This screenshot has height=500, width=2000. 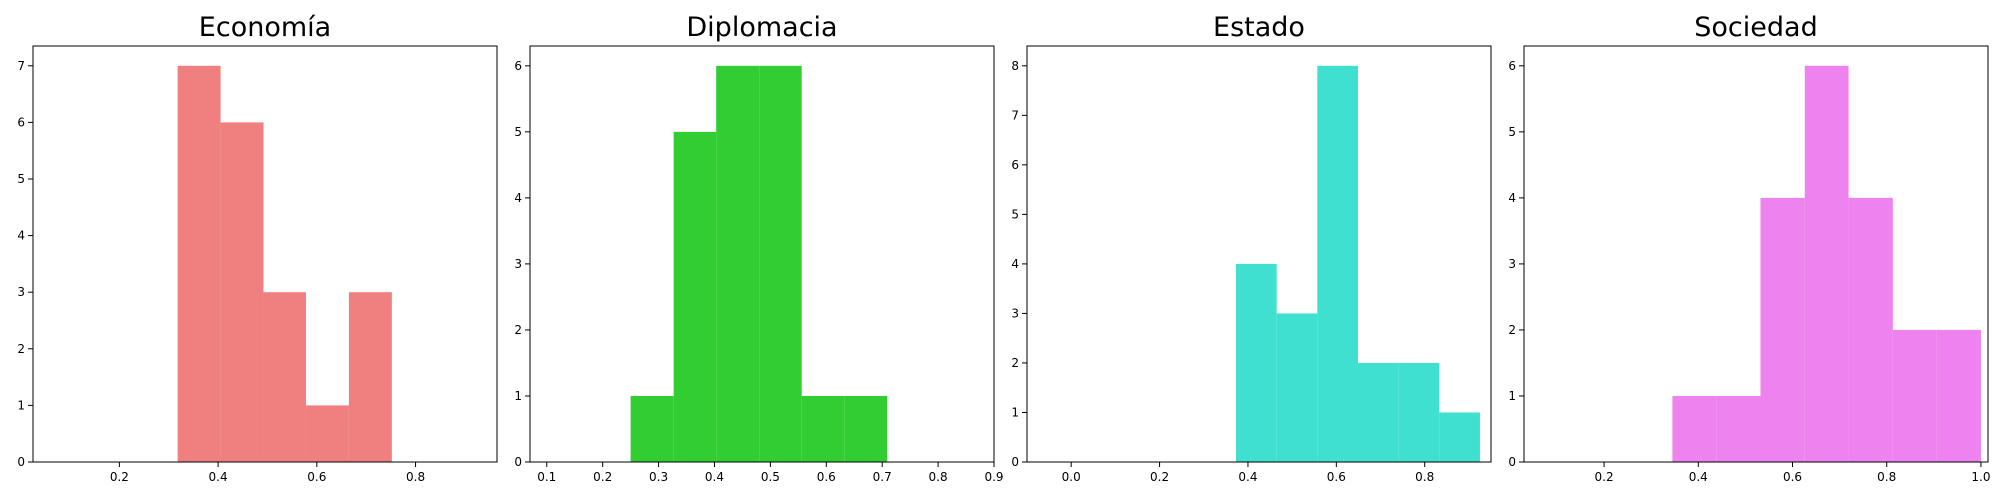 What do you see at coordinates (1755, 27) in the screenshot?
I see `panel-title: Sociedad` at bounding box center [1755, 27].